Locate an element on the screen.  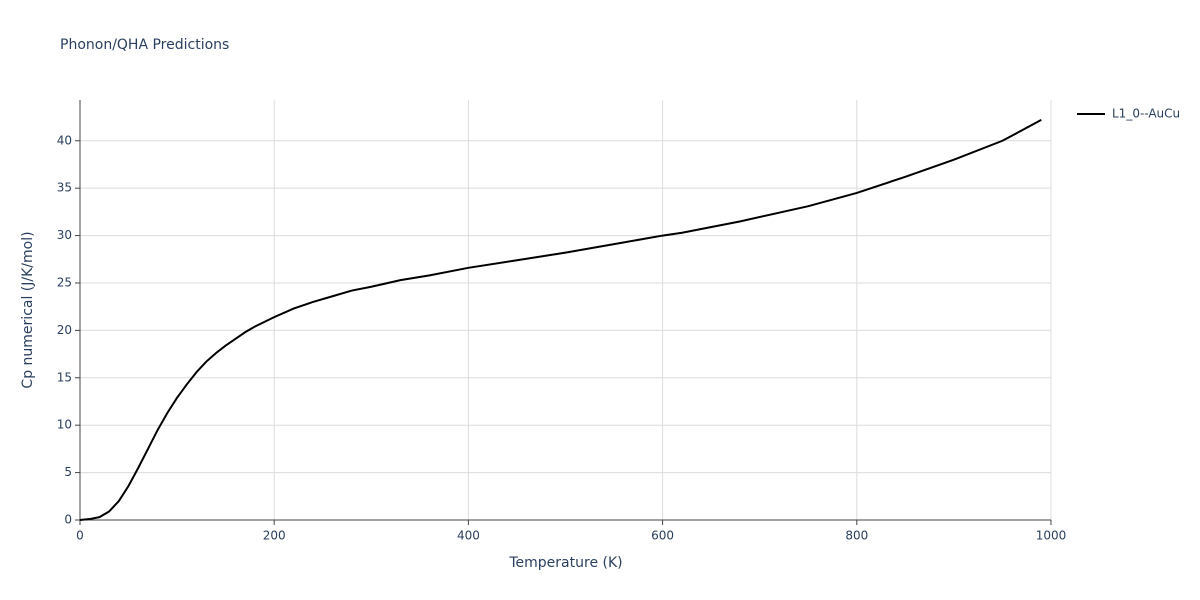
y-tick-label: 5 is located at coordinates (68, 472).